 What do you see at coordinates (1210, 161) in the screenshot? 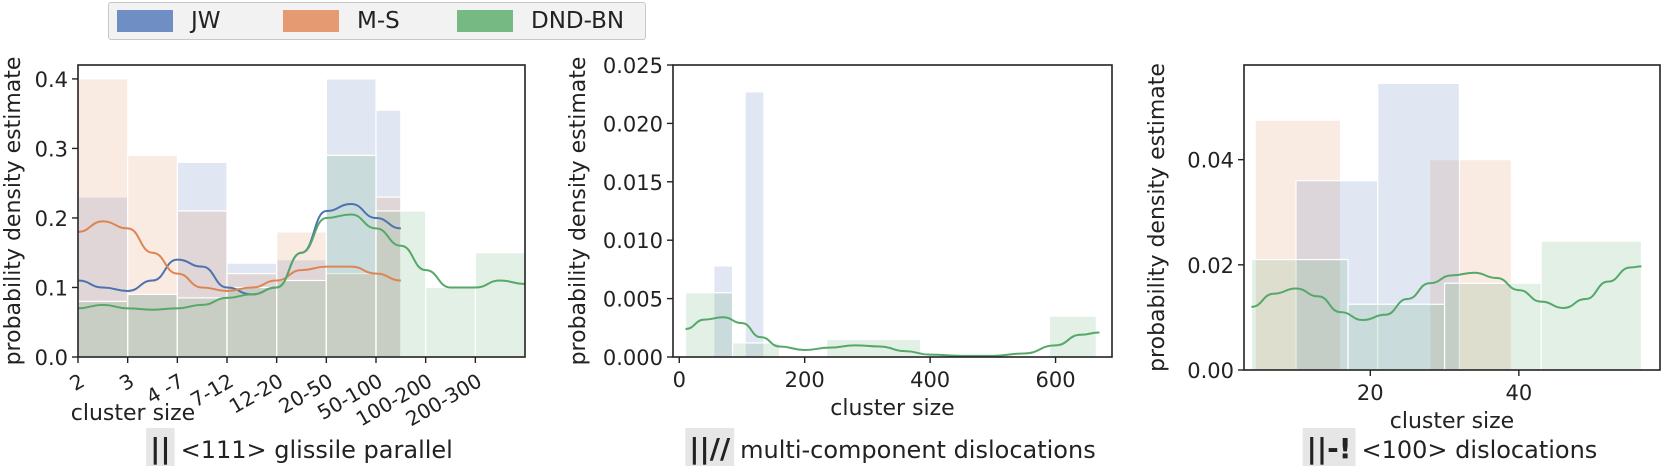
I see `y-tick-label: 0.04` at bounding box center [1210, 161].